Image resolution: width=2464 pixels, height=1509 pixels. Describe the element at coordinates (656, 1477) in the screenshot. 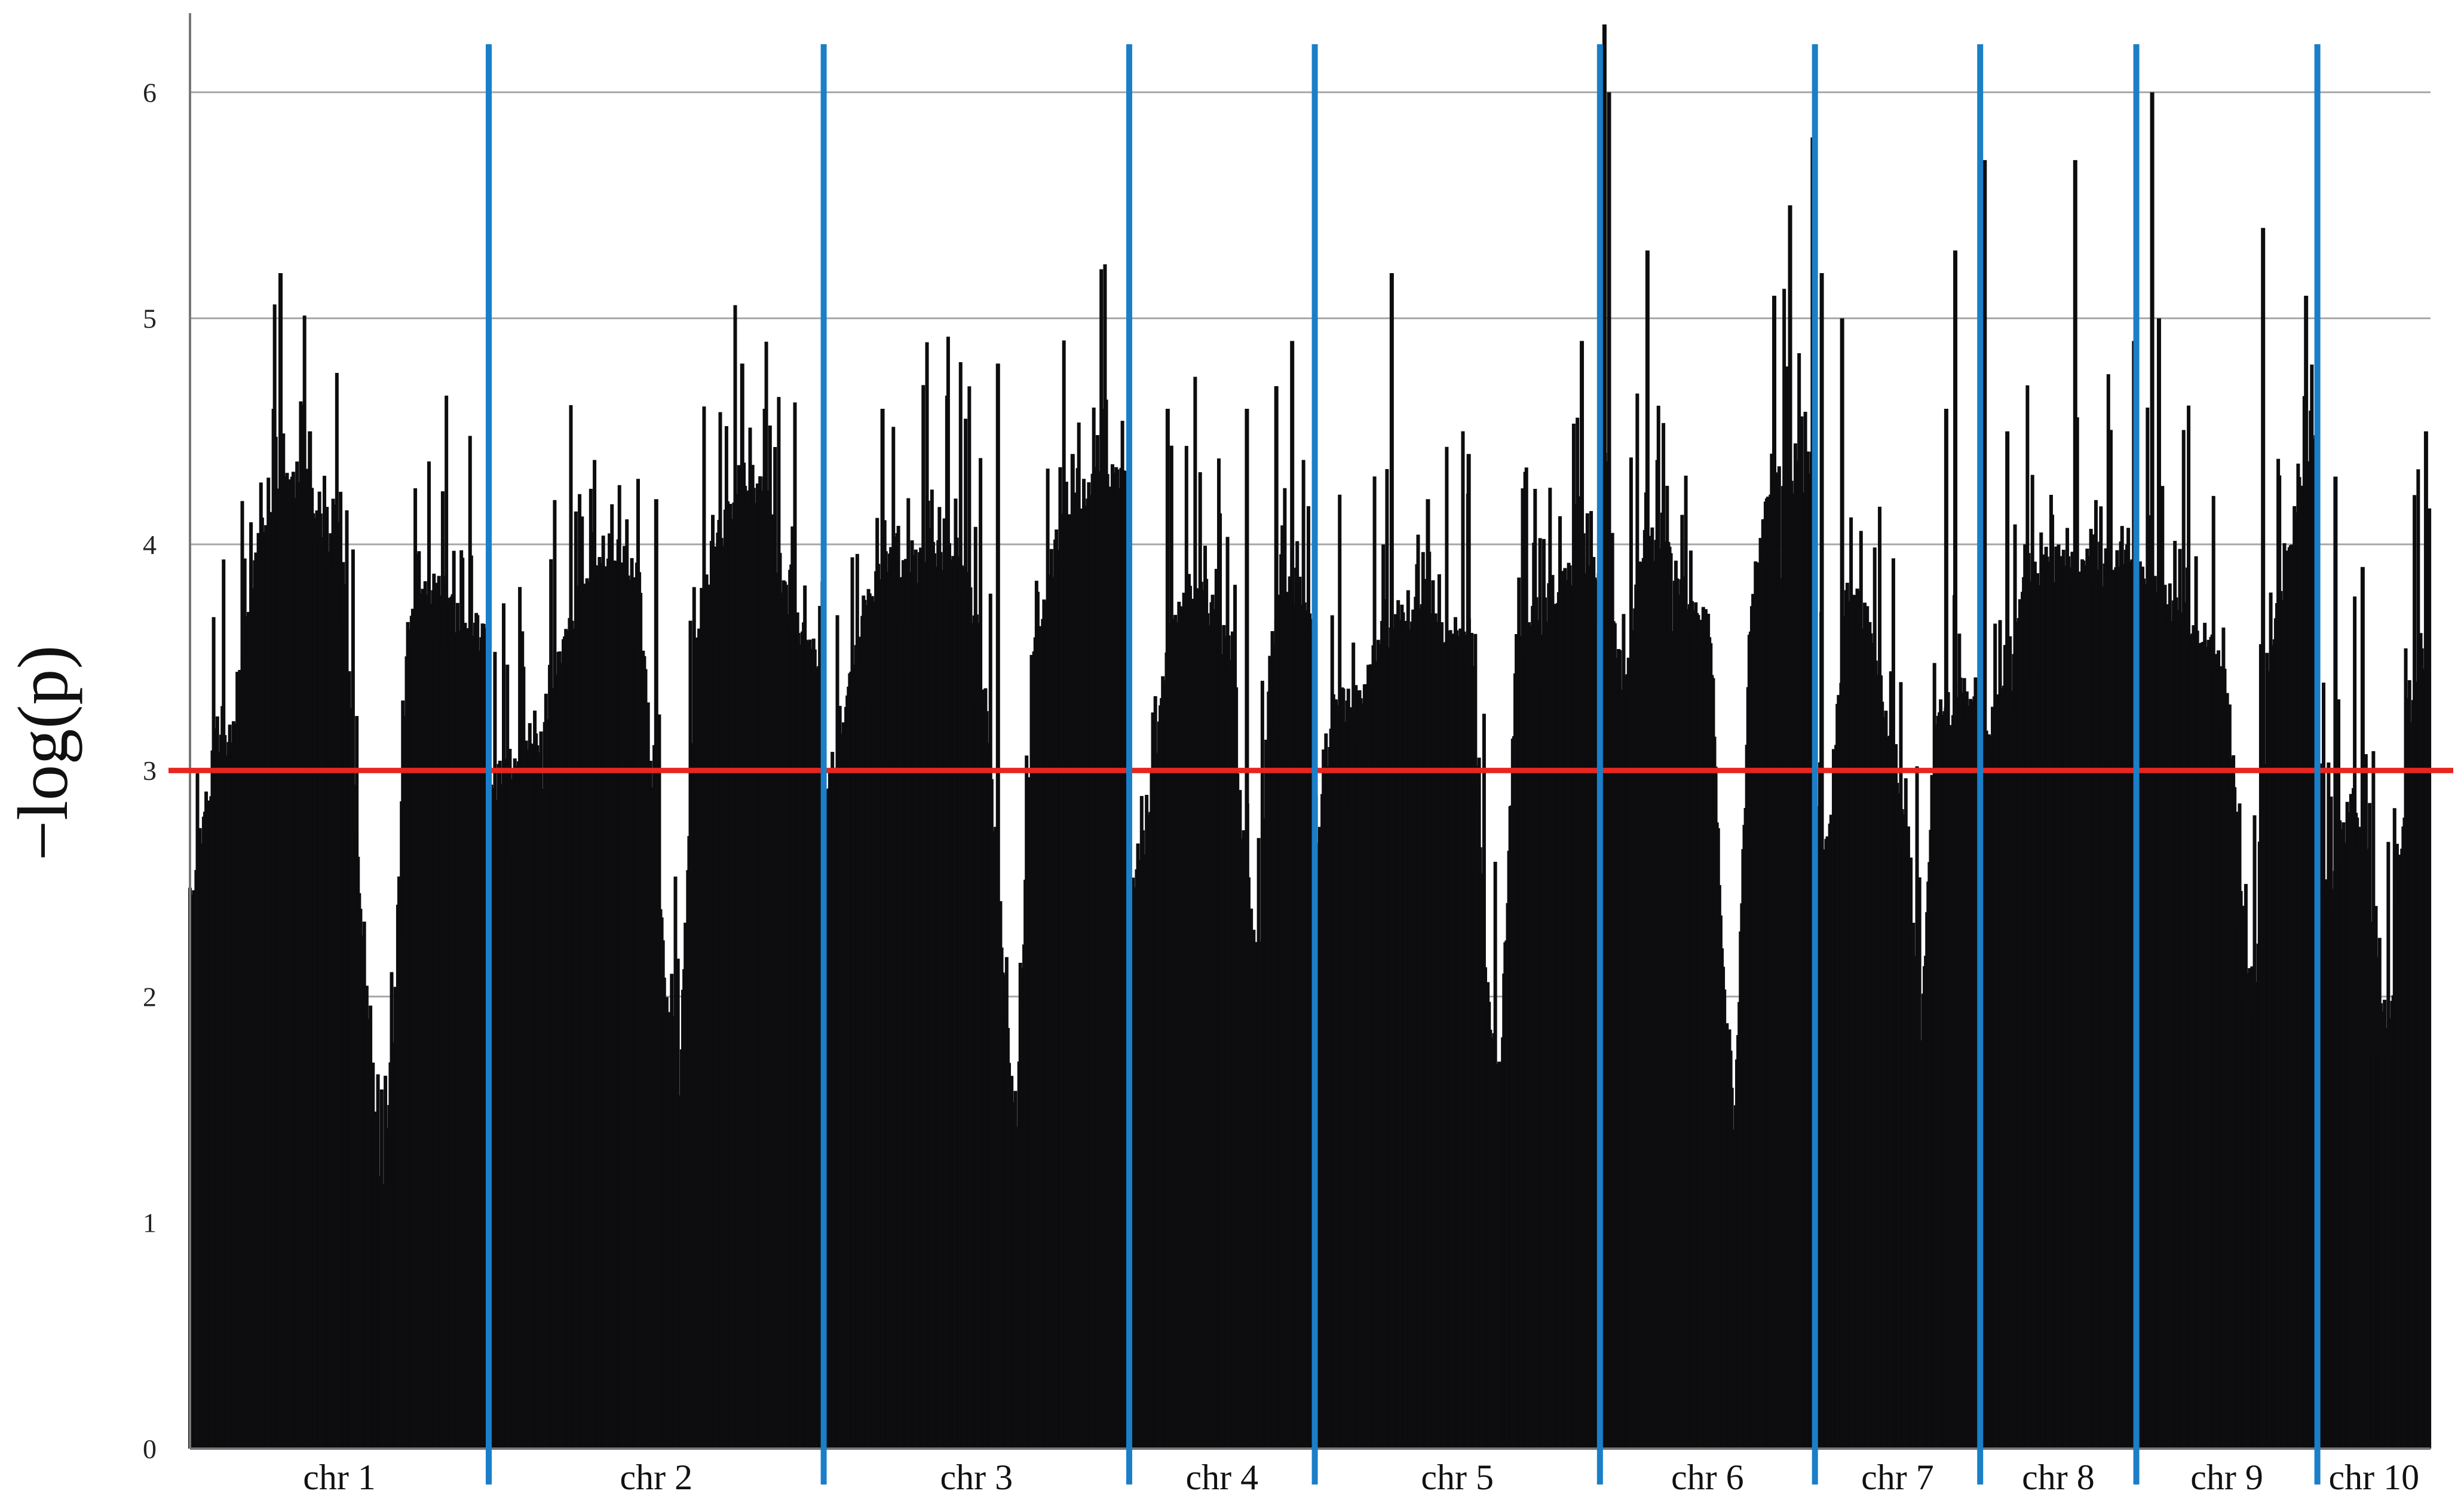

I see `x-tick-label: chr 2` at that location.